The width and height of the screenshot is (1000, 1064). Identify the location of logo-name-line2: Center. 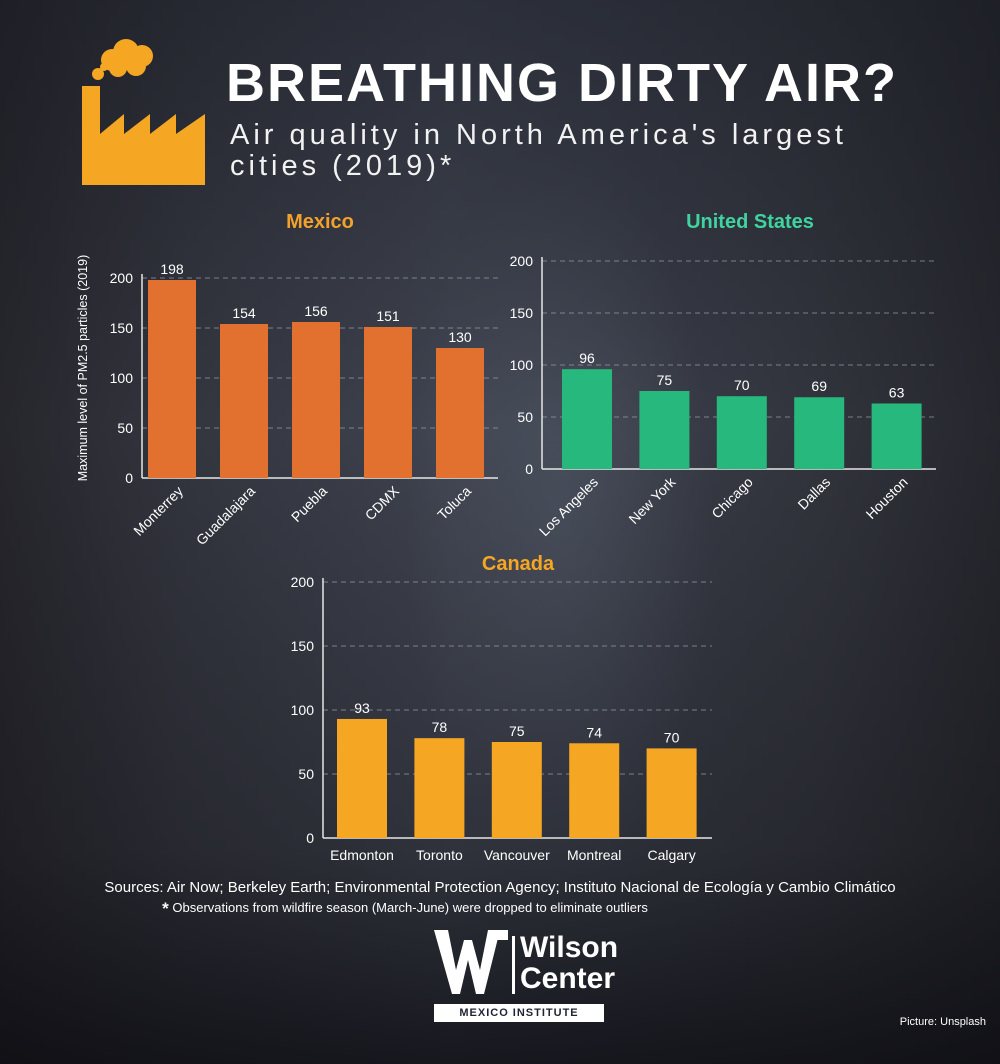
(568, 978).